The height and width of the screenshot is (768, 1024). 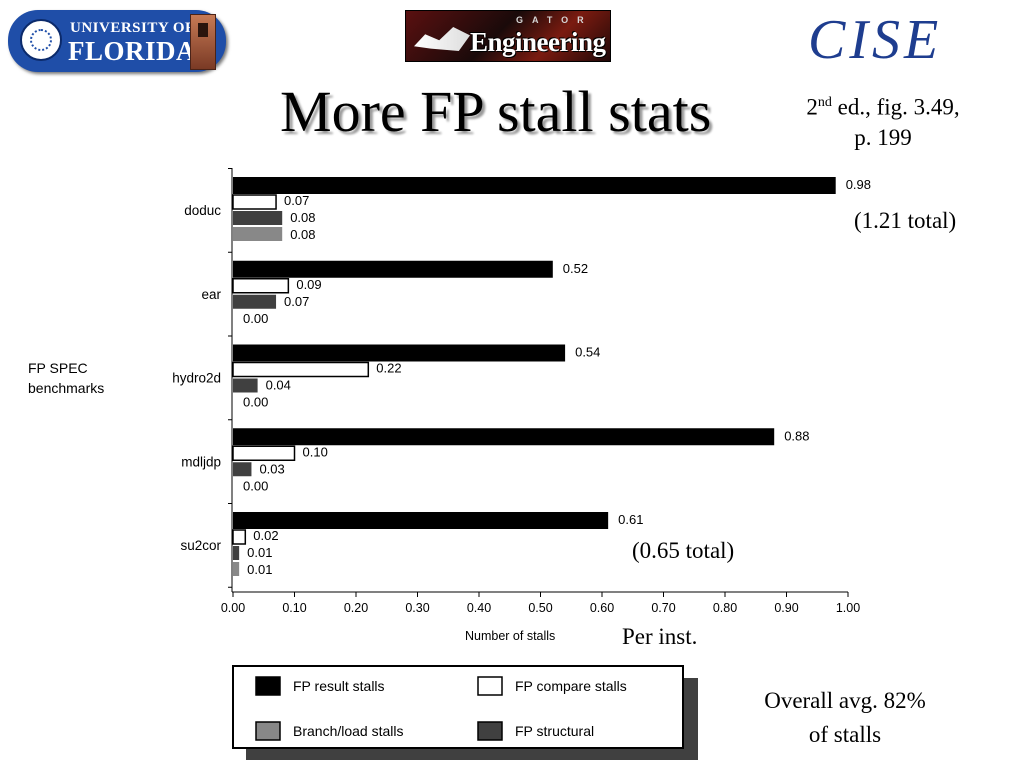 What do you see at coordinates (479, 608) in the screenshot?
I see `x-tick-label: 0.40` at bounding box center [479, 608].